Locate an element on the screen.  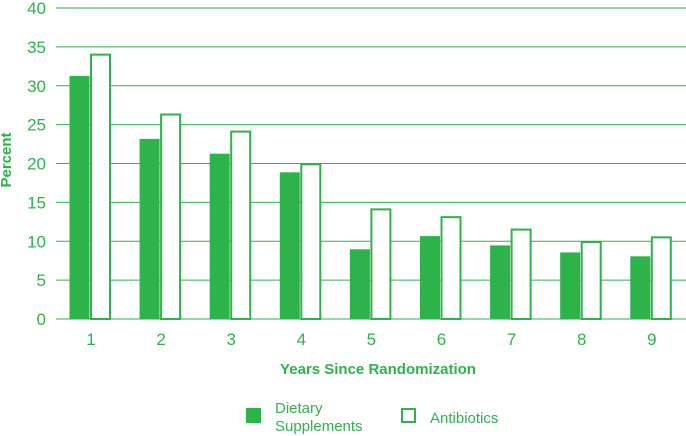
x-axis-ticks: 1 2 3 4 5 6 7 8 9 is located at coordinates (371, 339).